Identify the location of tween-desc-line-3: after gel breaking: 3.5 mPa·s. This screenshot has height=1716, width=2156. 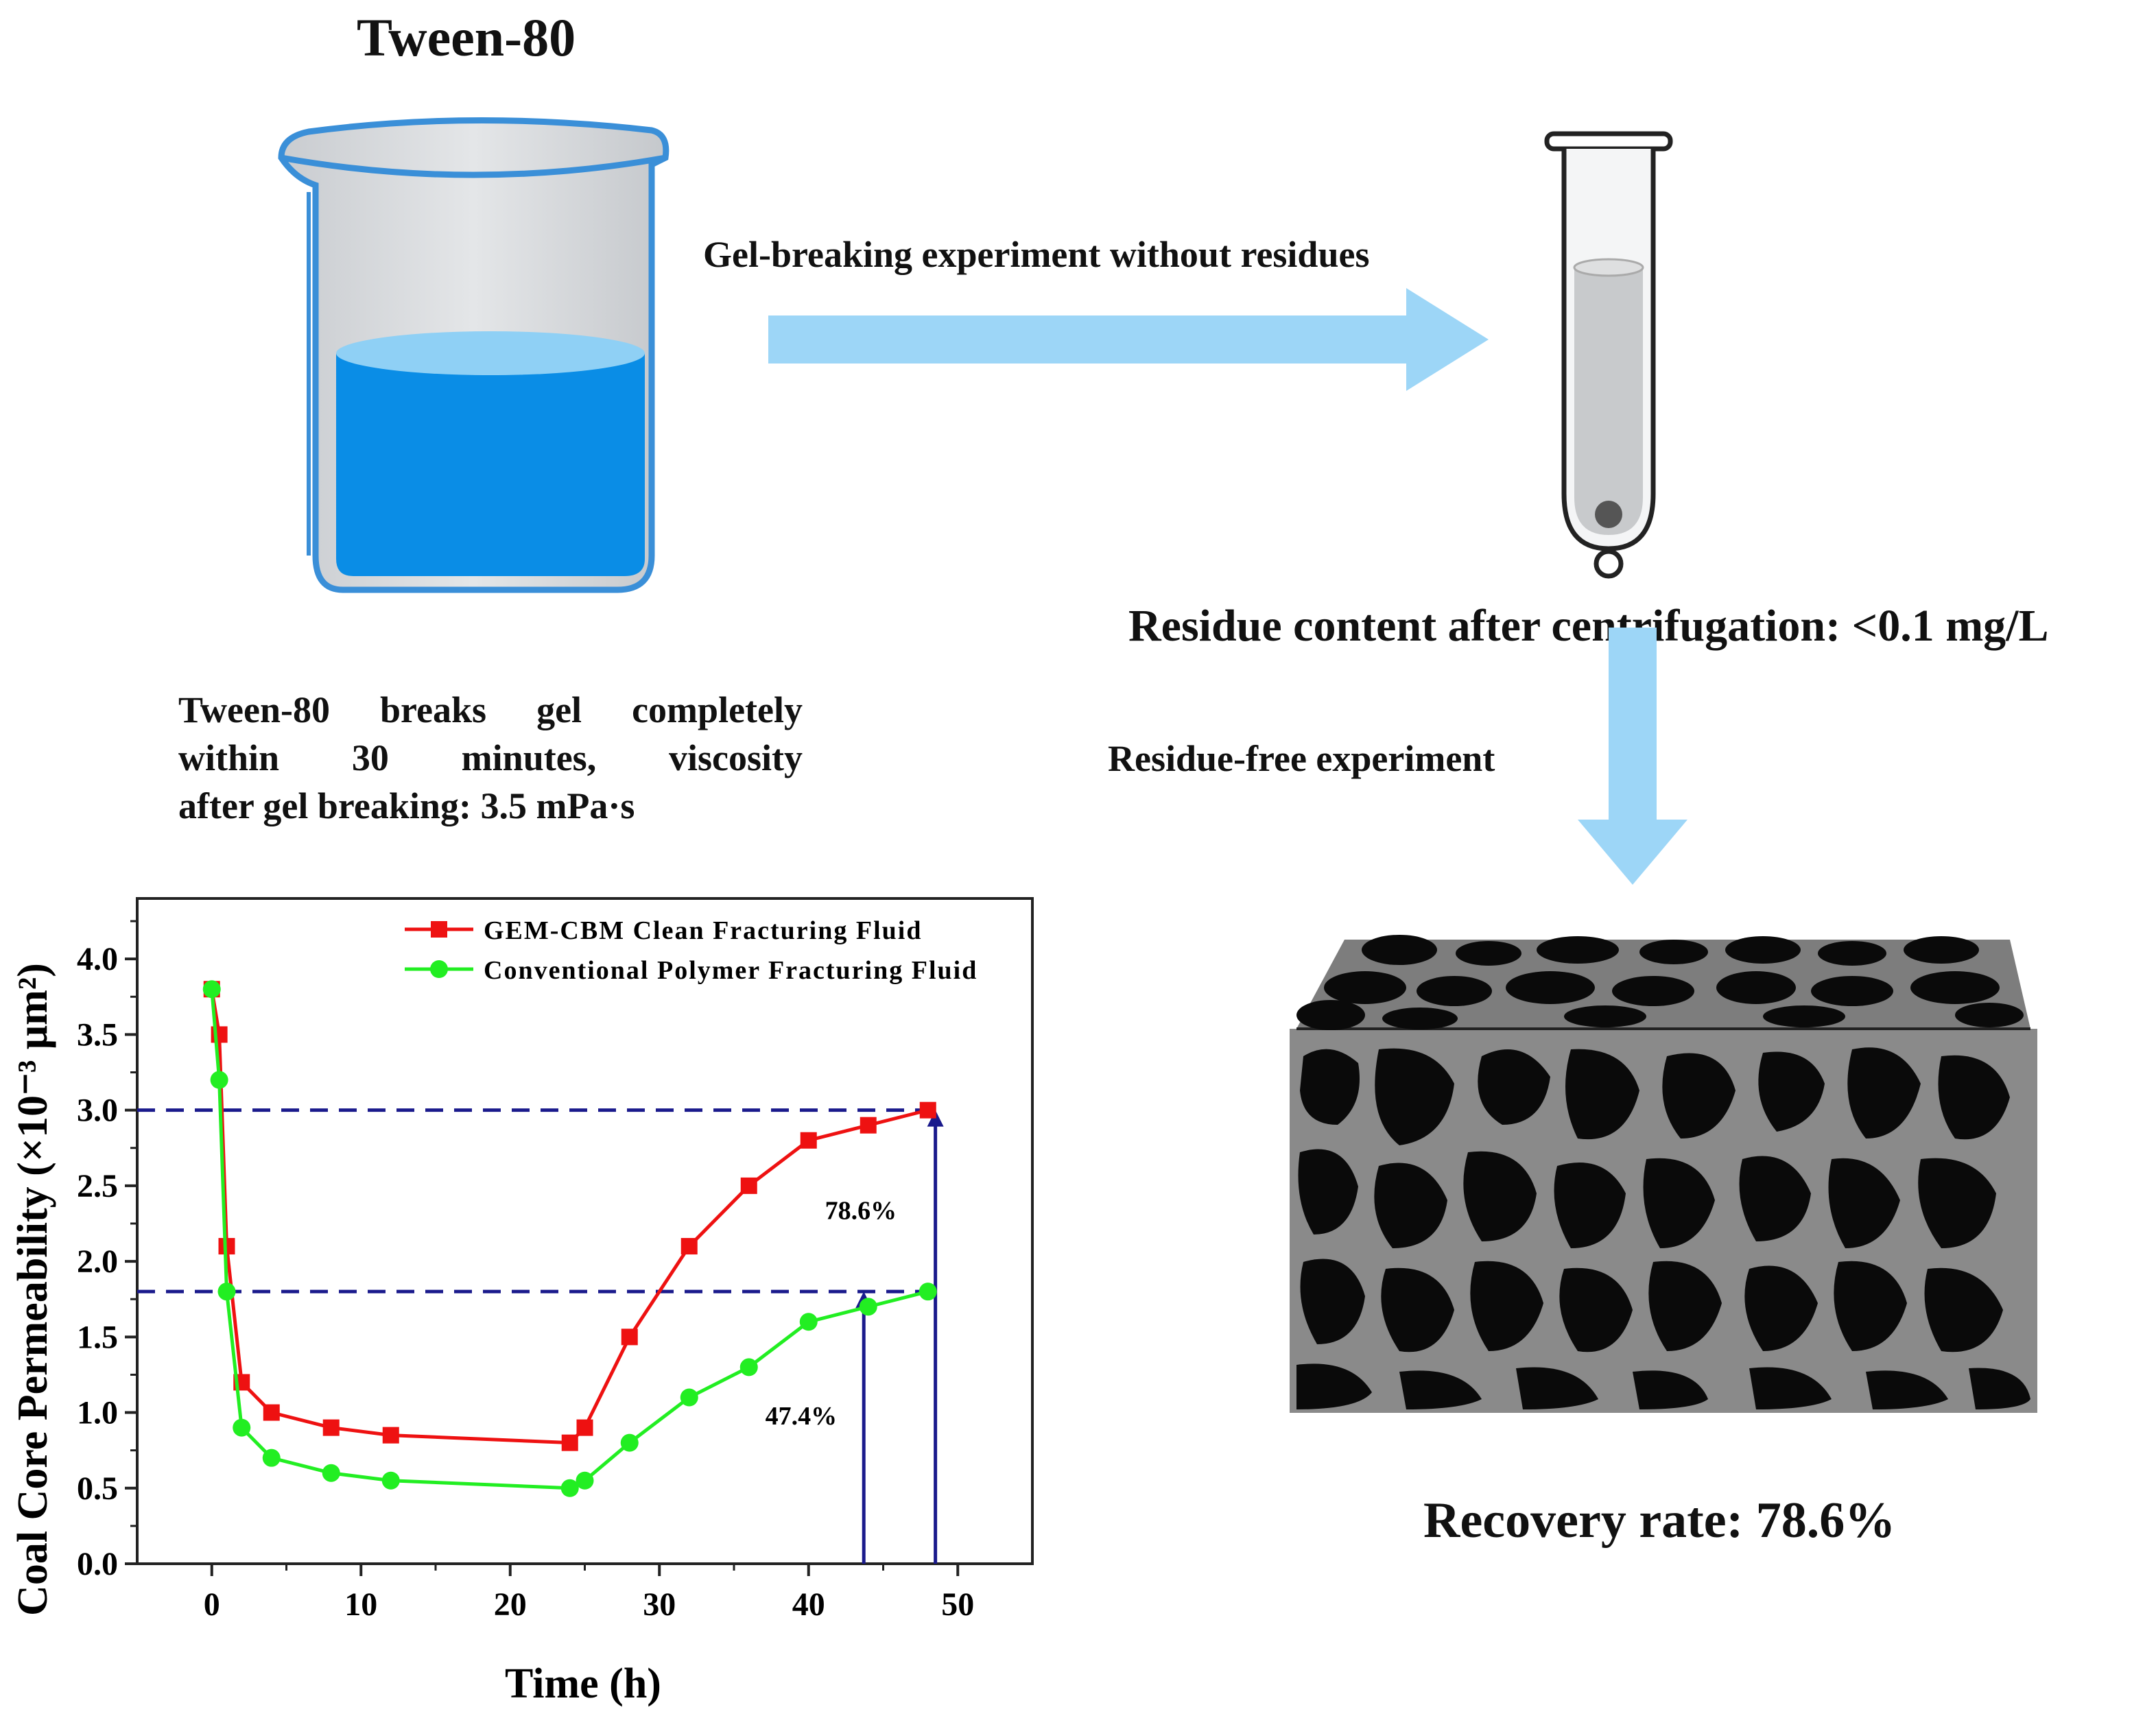
(406, 805).